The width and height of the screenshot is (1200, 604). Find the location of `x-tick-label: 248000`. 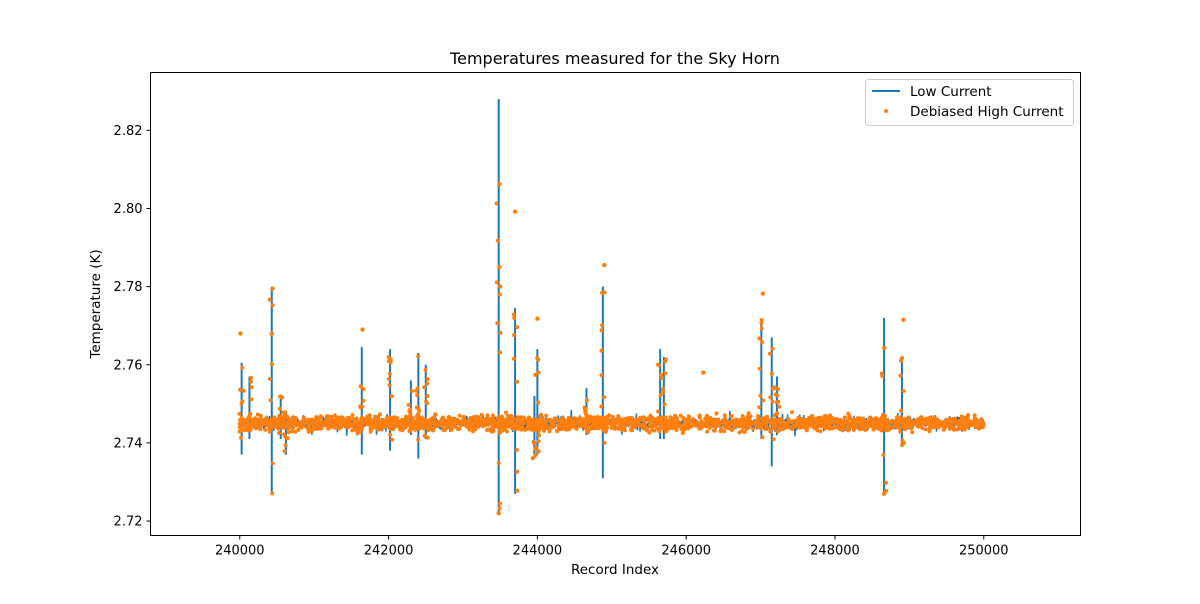

x-tick-label: 248000 is located at coordinates (835, 551).